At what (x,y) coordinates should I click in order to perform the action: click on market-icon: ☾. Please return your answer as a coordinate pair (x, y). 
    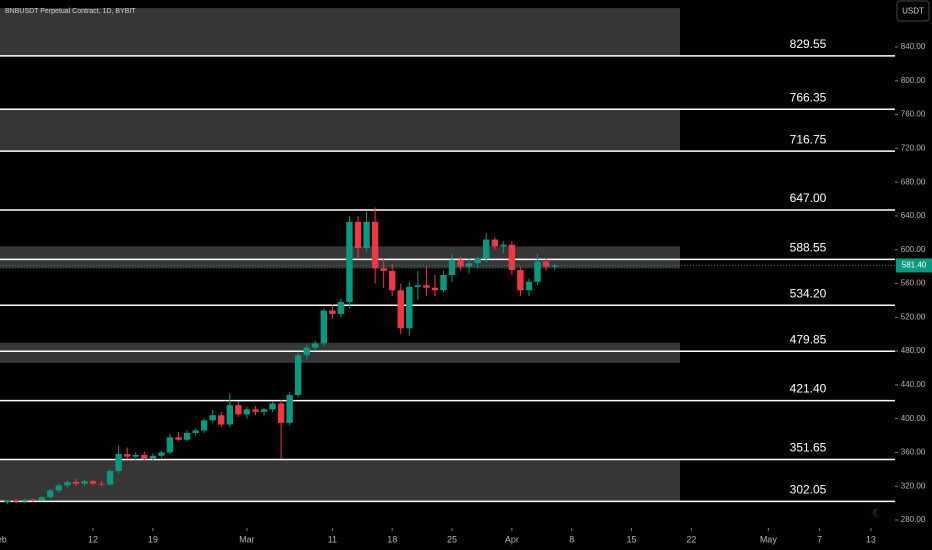
    Looking at the image, I should click on (877, 514).